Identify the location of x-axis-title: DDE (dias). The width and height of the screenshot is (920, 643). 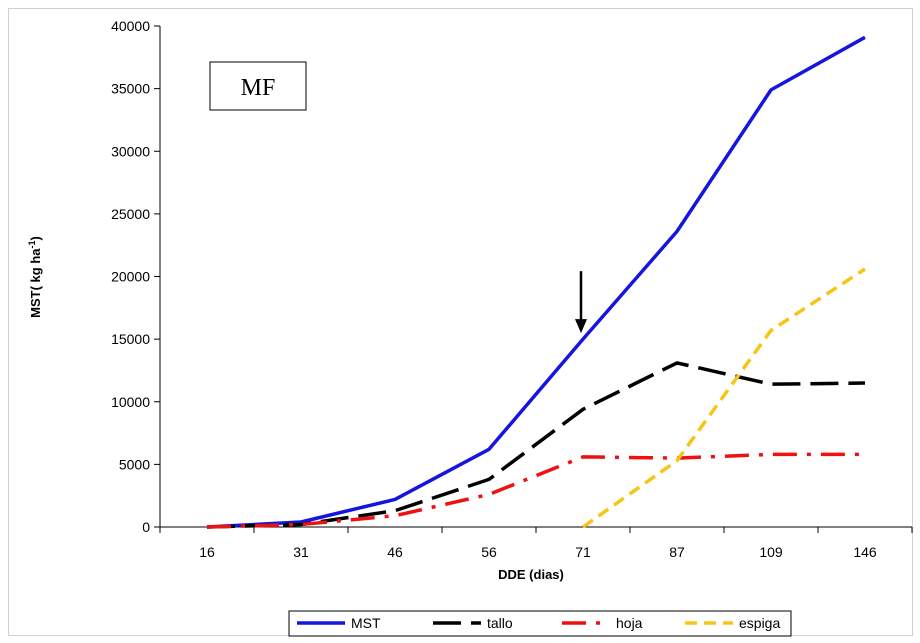
(531, 574).